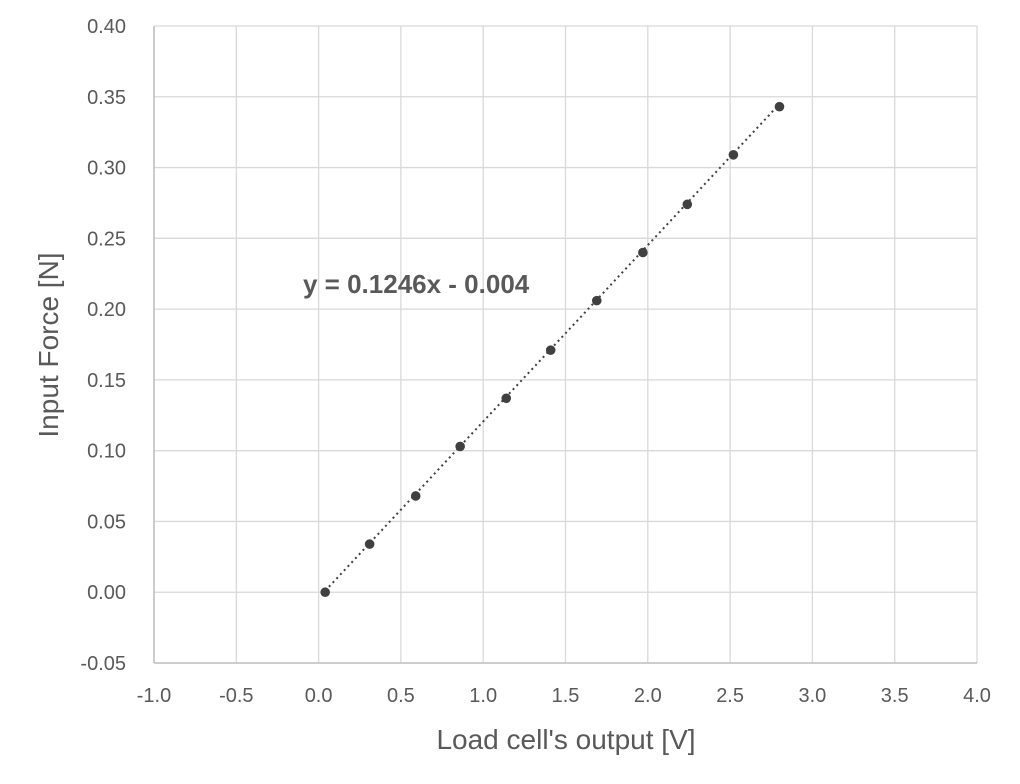 This screenshot has height=784, width=1020. I want to click on y-tick-label: -0.05, so click(103, 664).